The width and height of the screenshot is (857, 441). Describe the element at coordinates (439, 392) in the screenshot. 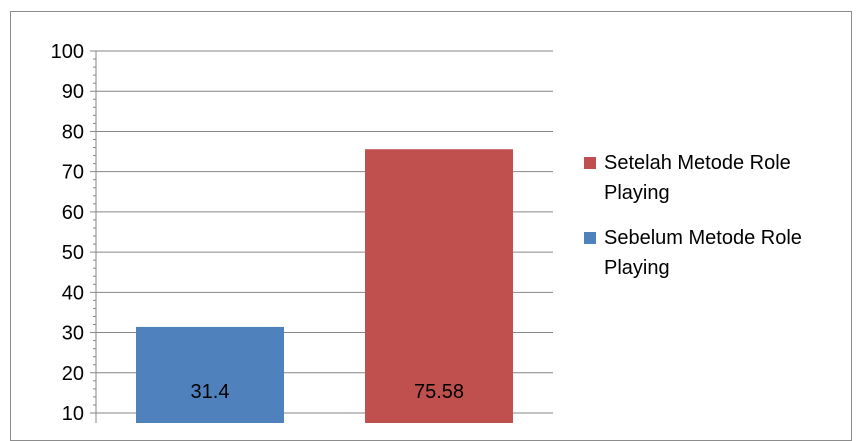

I see `data-label-setelah: 75.58` at that location.